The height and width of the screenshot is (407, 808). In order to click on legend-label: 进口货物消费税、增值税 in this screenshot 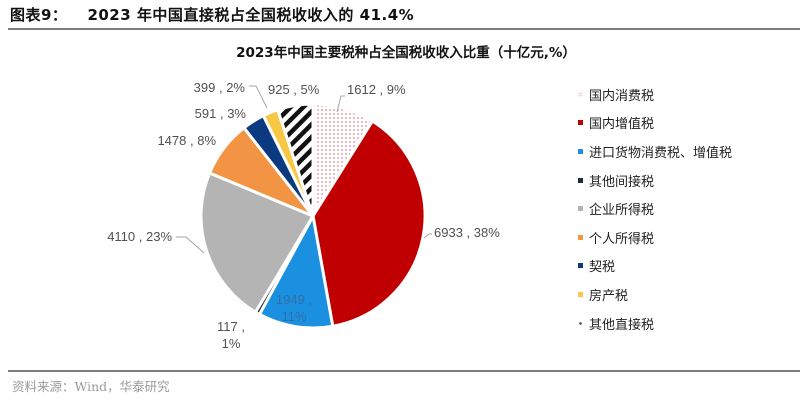, I will do `click(661, 153)`.